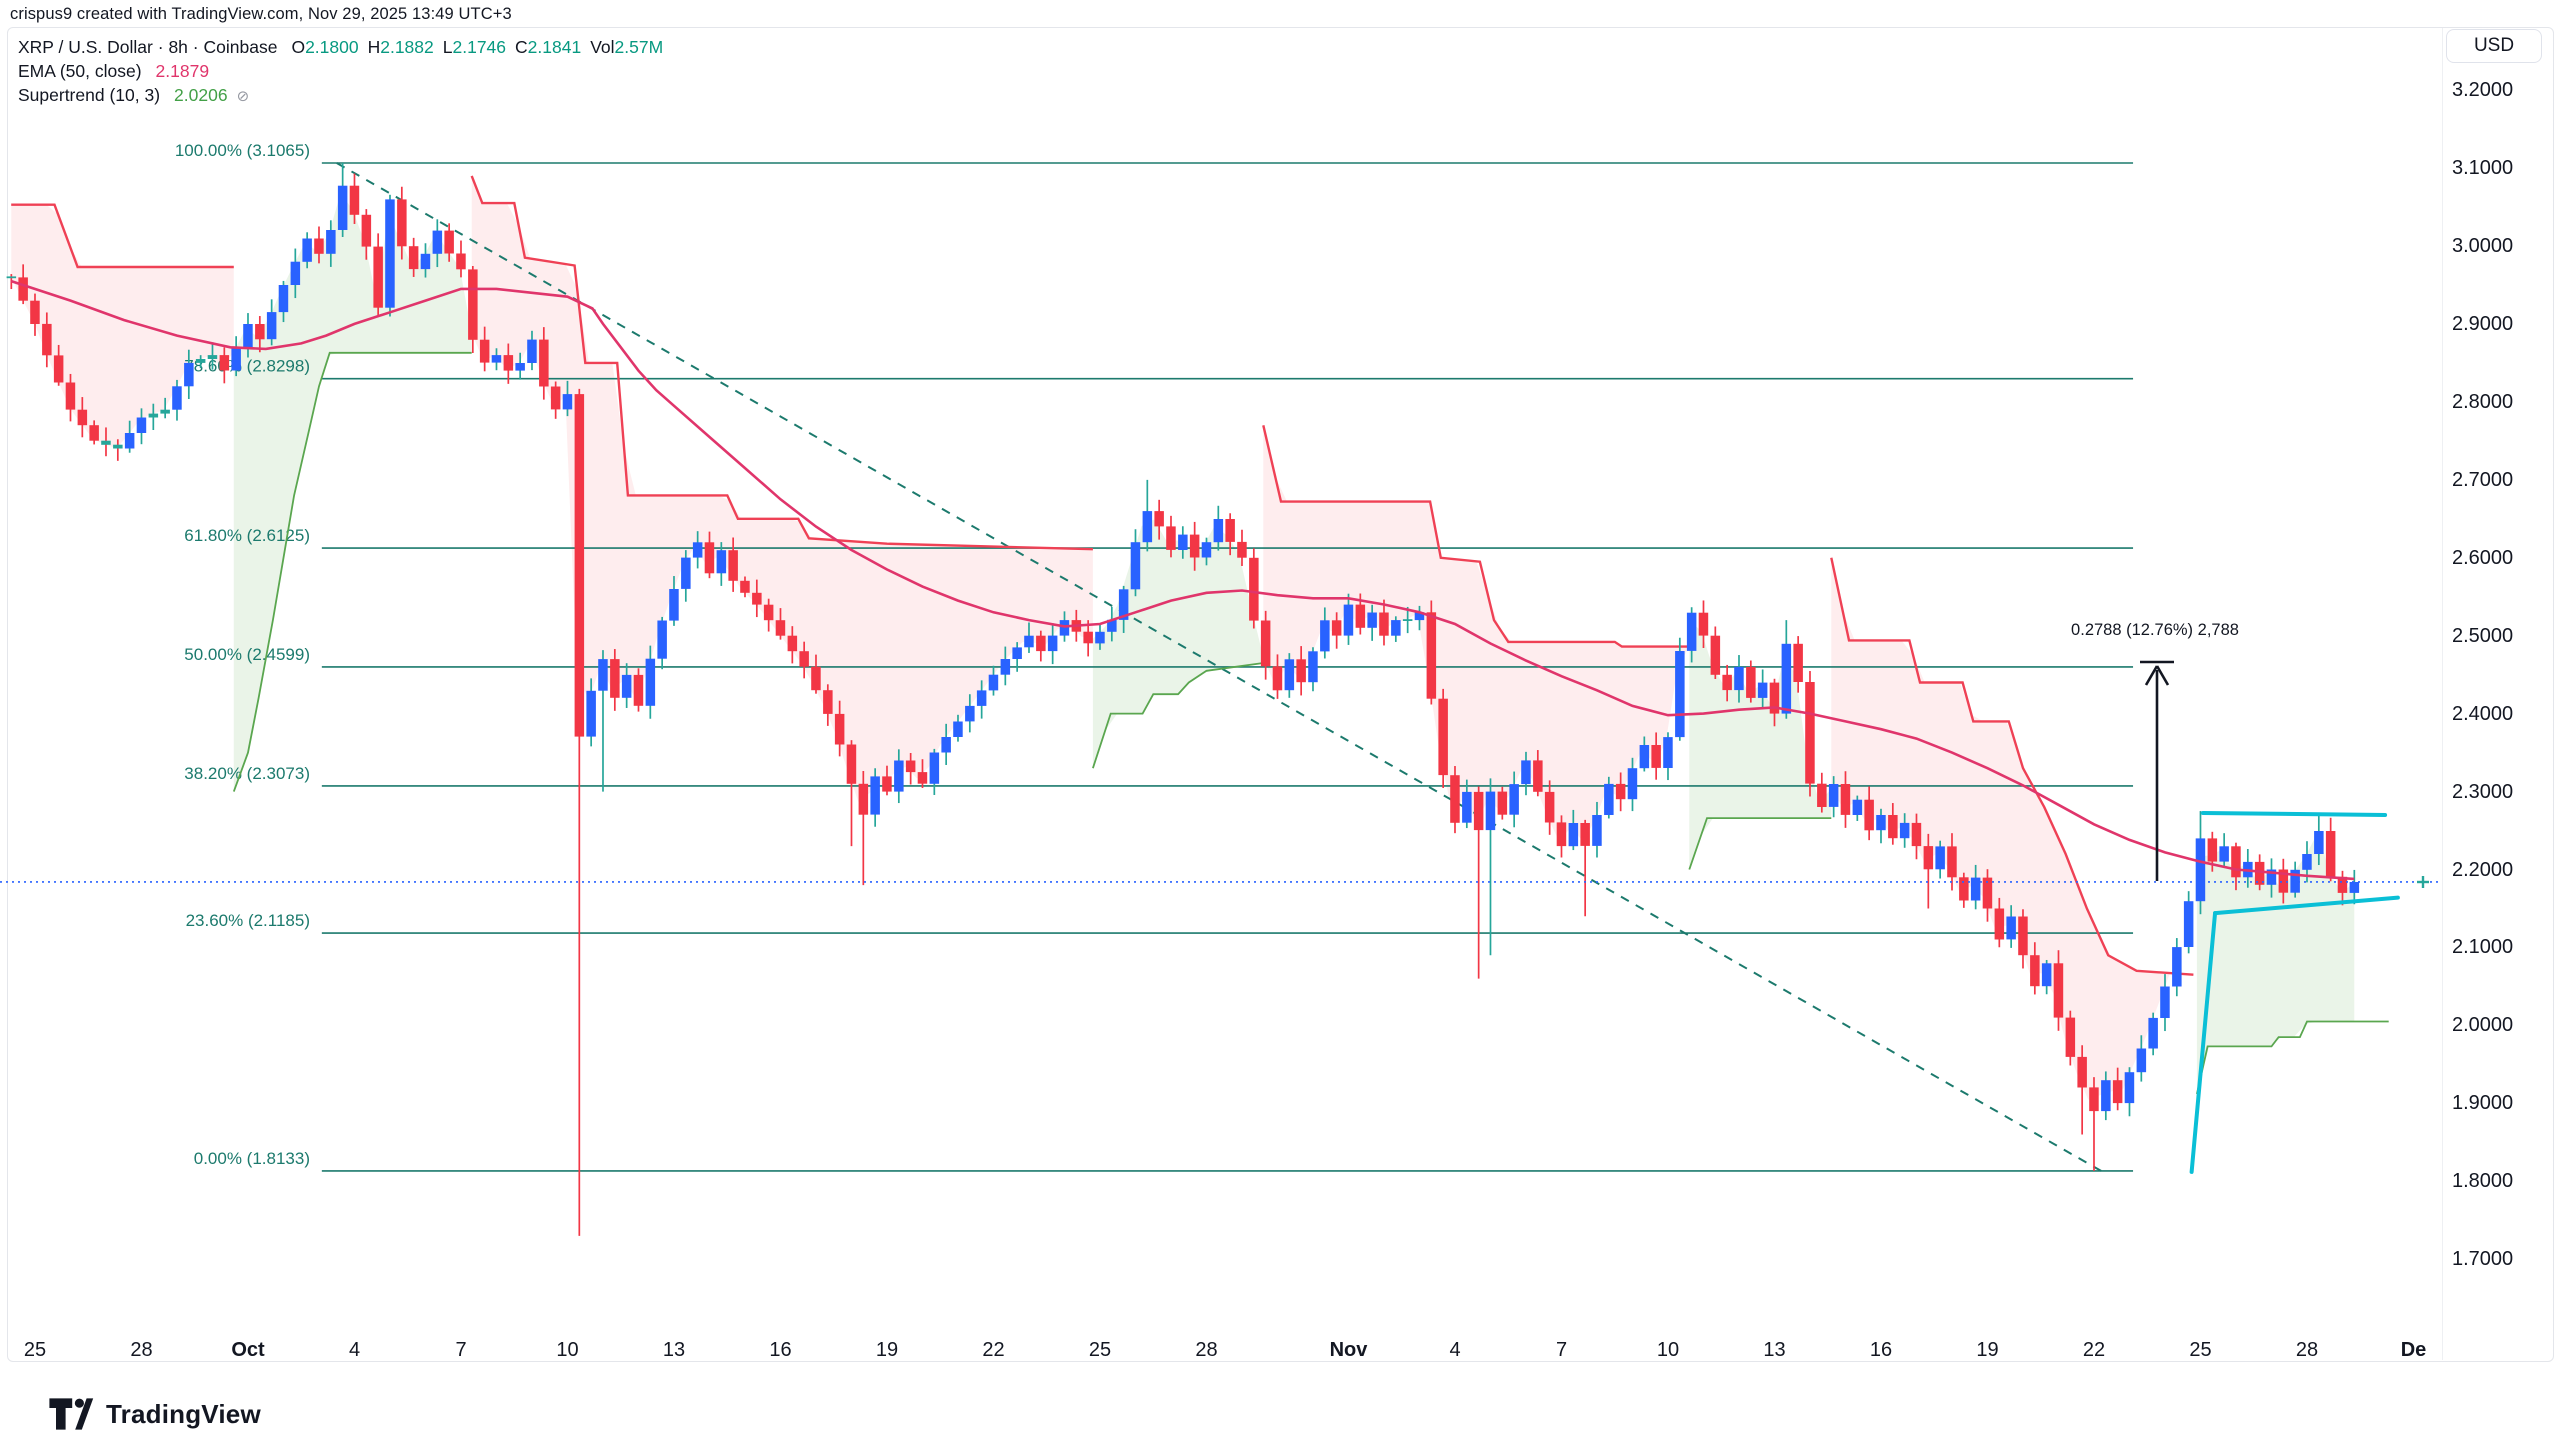 The width and height of the screenshot is (2560, 1447). What do you see at coordinates (201, 95) in the screenshot?
I see `supertrend-value: 2.0206` at bounding box center [201, 95].